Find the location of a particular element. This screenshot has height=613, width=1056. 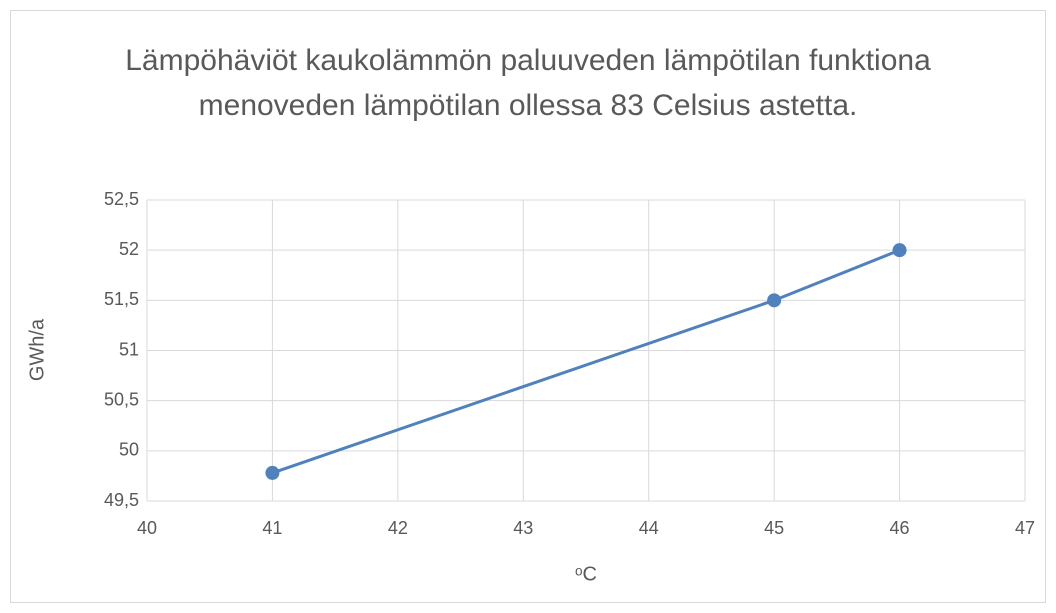

x-tick-label: 46 is located at coordinates (900, 528).